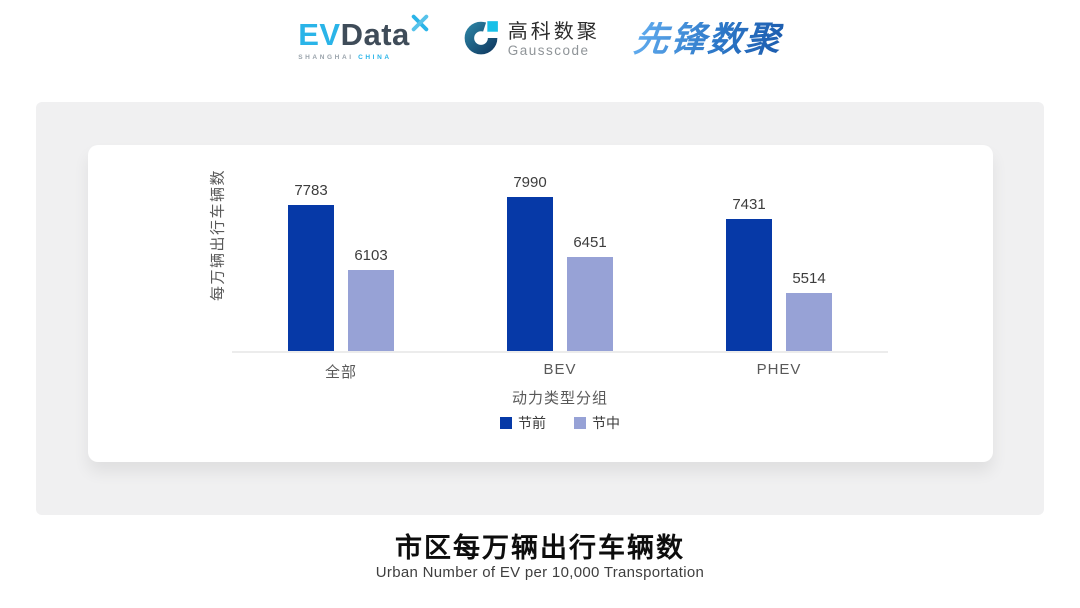  I want to click on page-title: 市区每万辆出行车辆数, so click(540, 548).